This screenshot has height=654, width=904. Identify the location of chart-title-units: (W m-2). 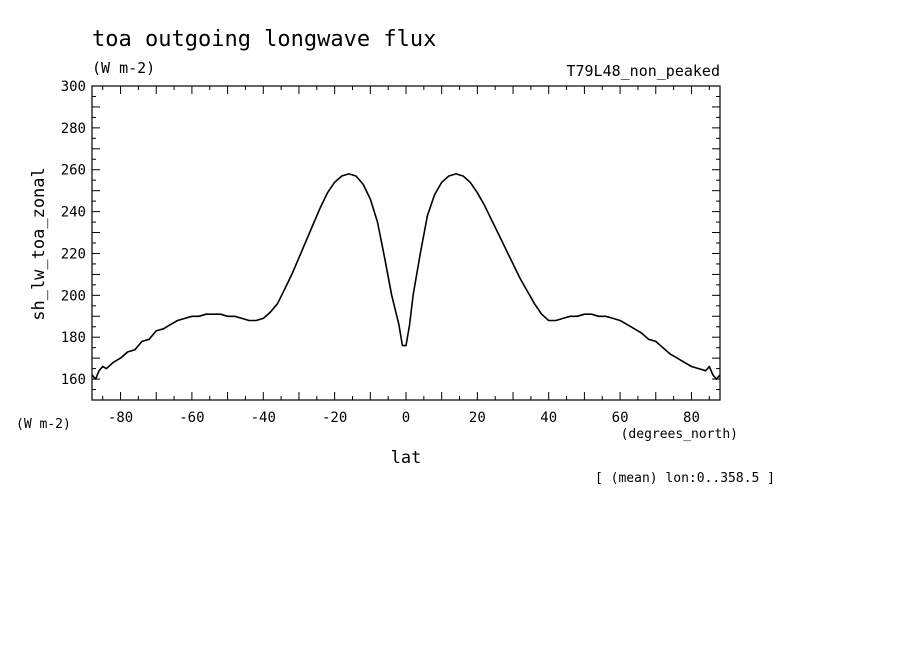
(123, 68).